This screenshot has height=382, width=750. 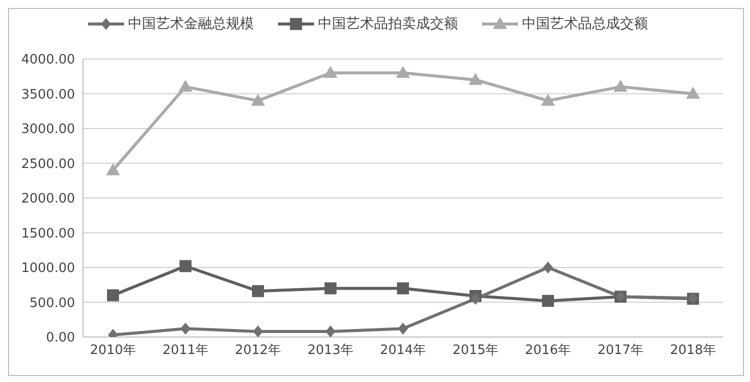 What do you see at coordinates (475, 350) in the screenshot?
I see `x-tick-label: 2015年` at bounding box center [475, 350].